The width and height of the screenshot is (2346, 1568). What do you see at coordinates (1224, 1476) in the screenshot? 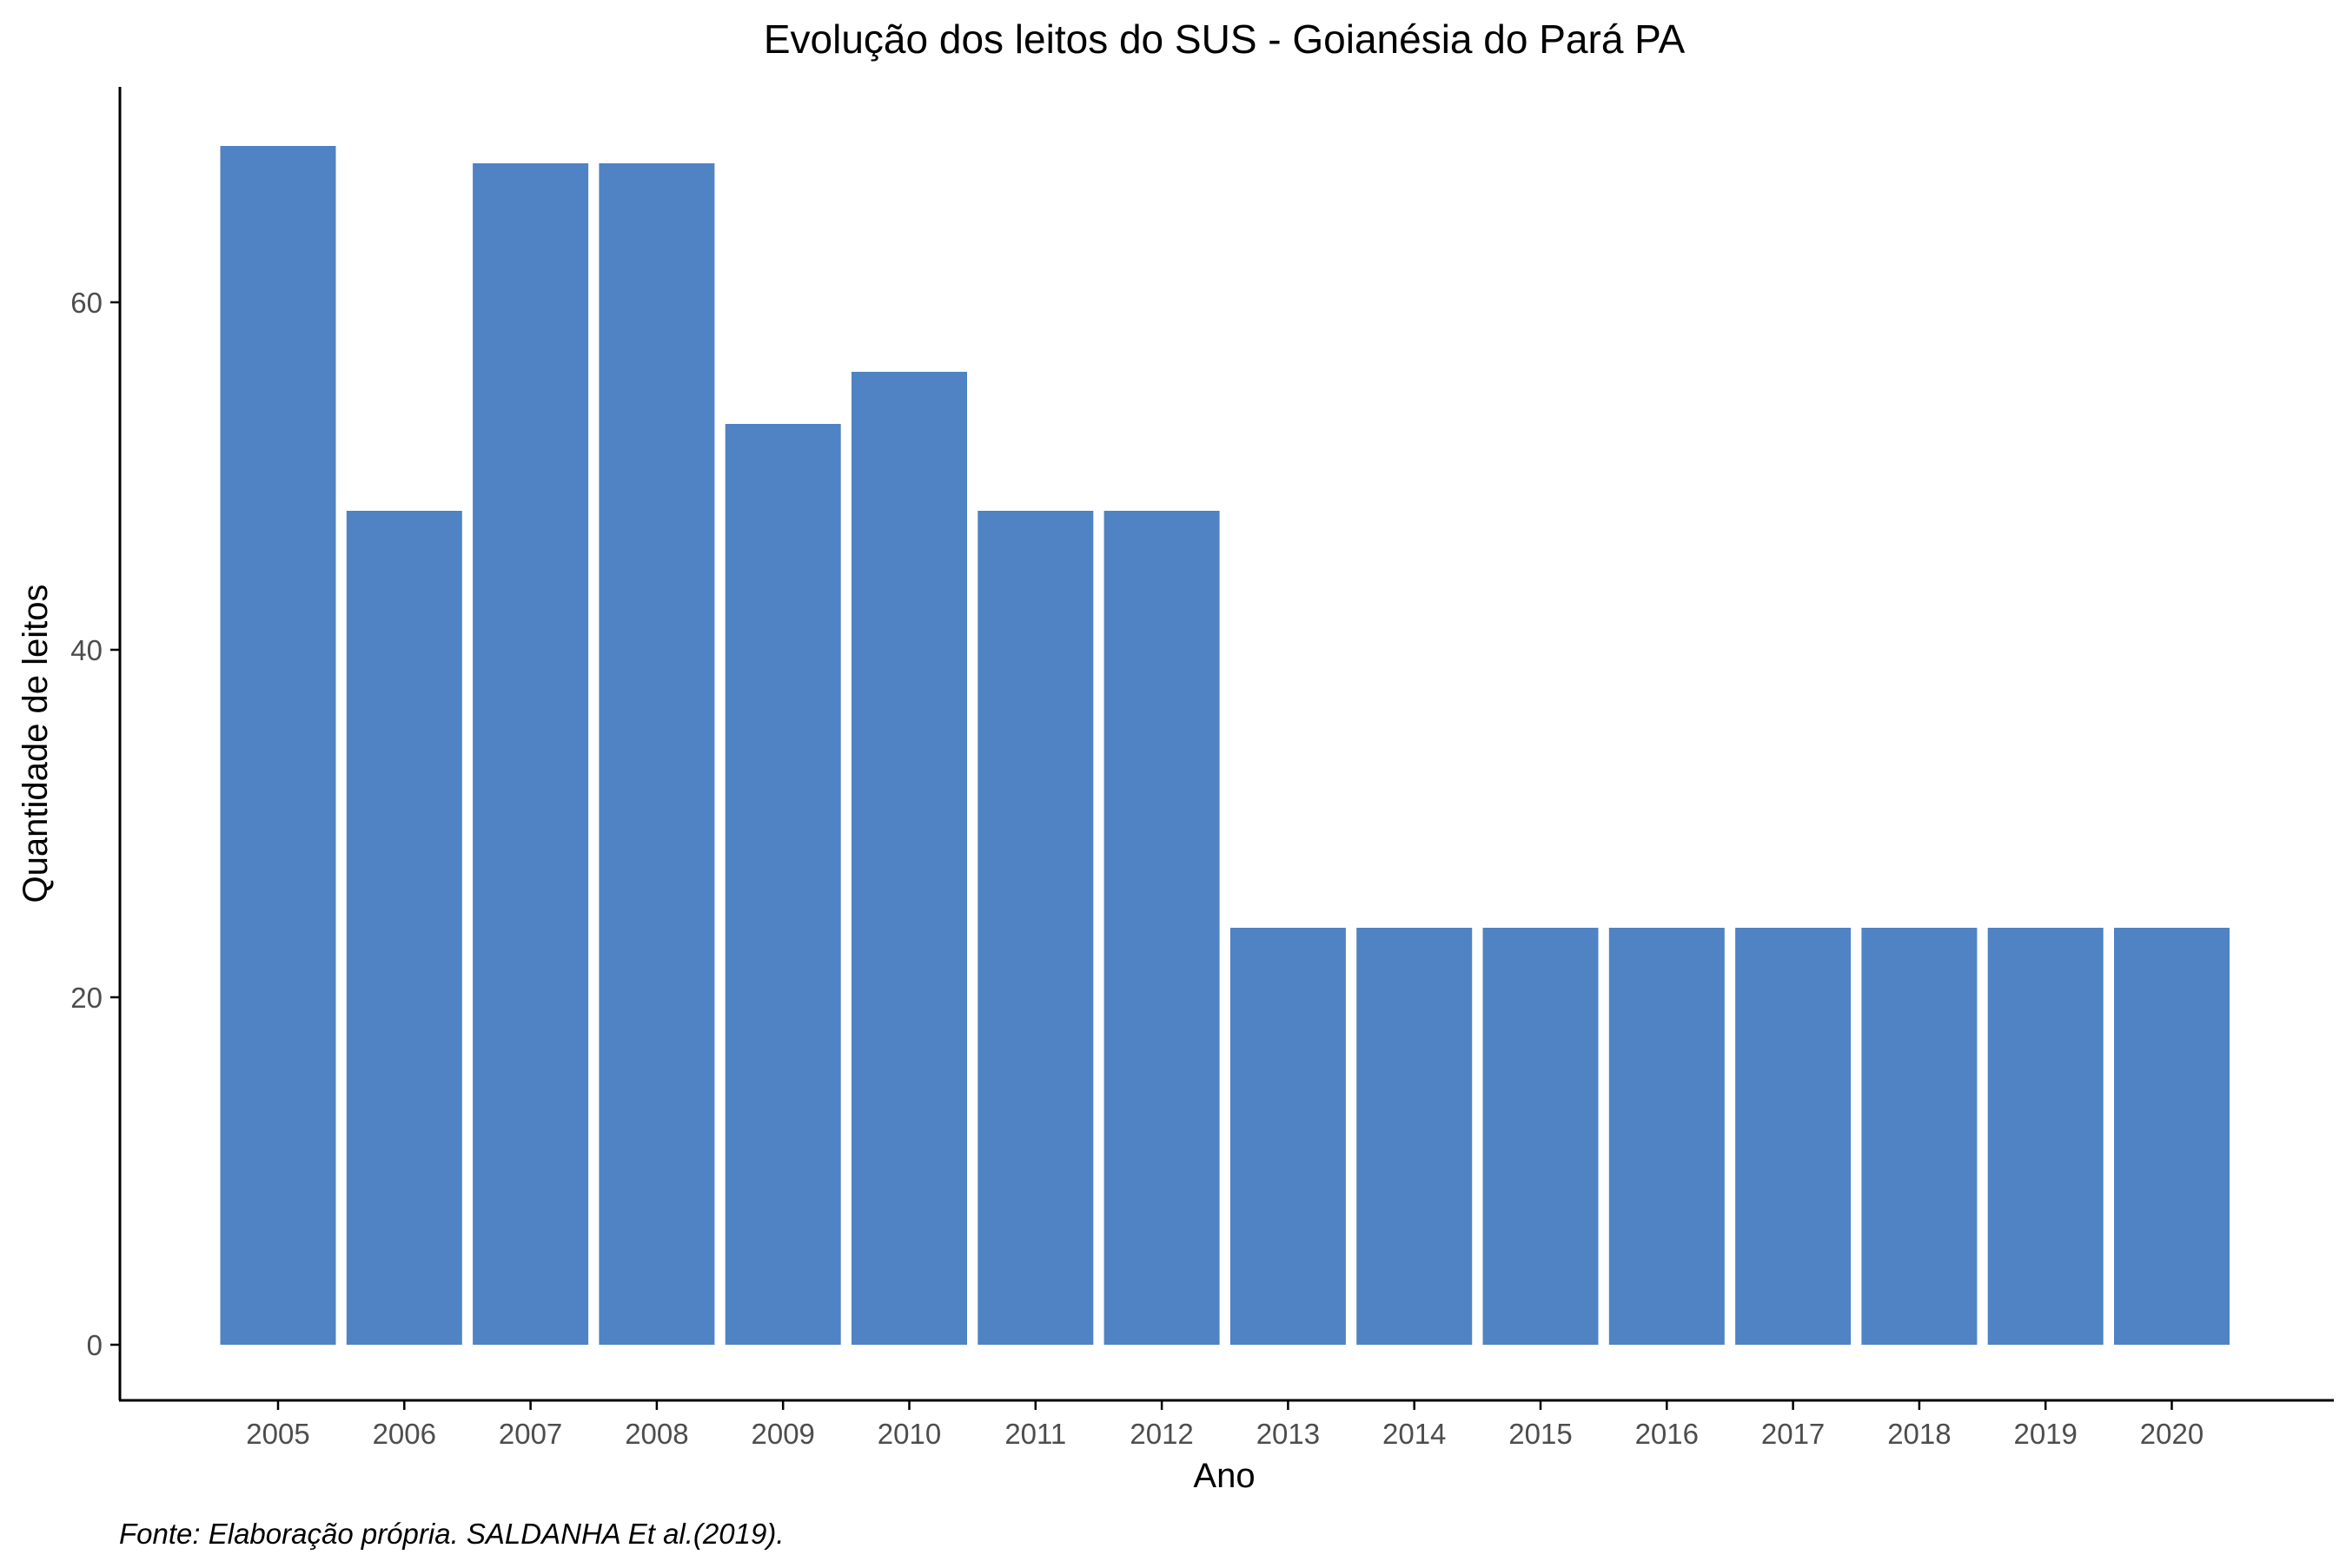
I see `x-axis-title: Ano` at bounding box center [1224, 1476].